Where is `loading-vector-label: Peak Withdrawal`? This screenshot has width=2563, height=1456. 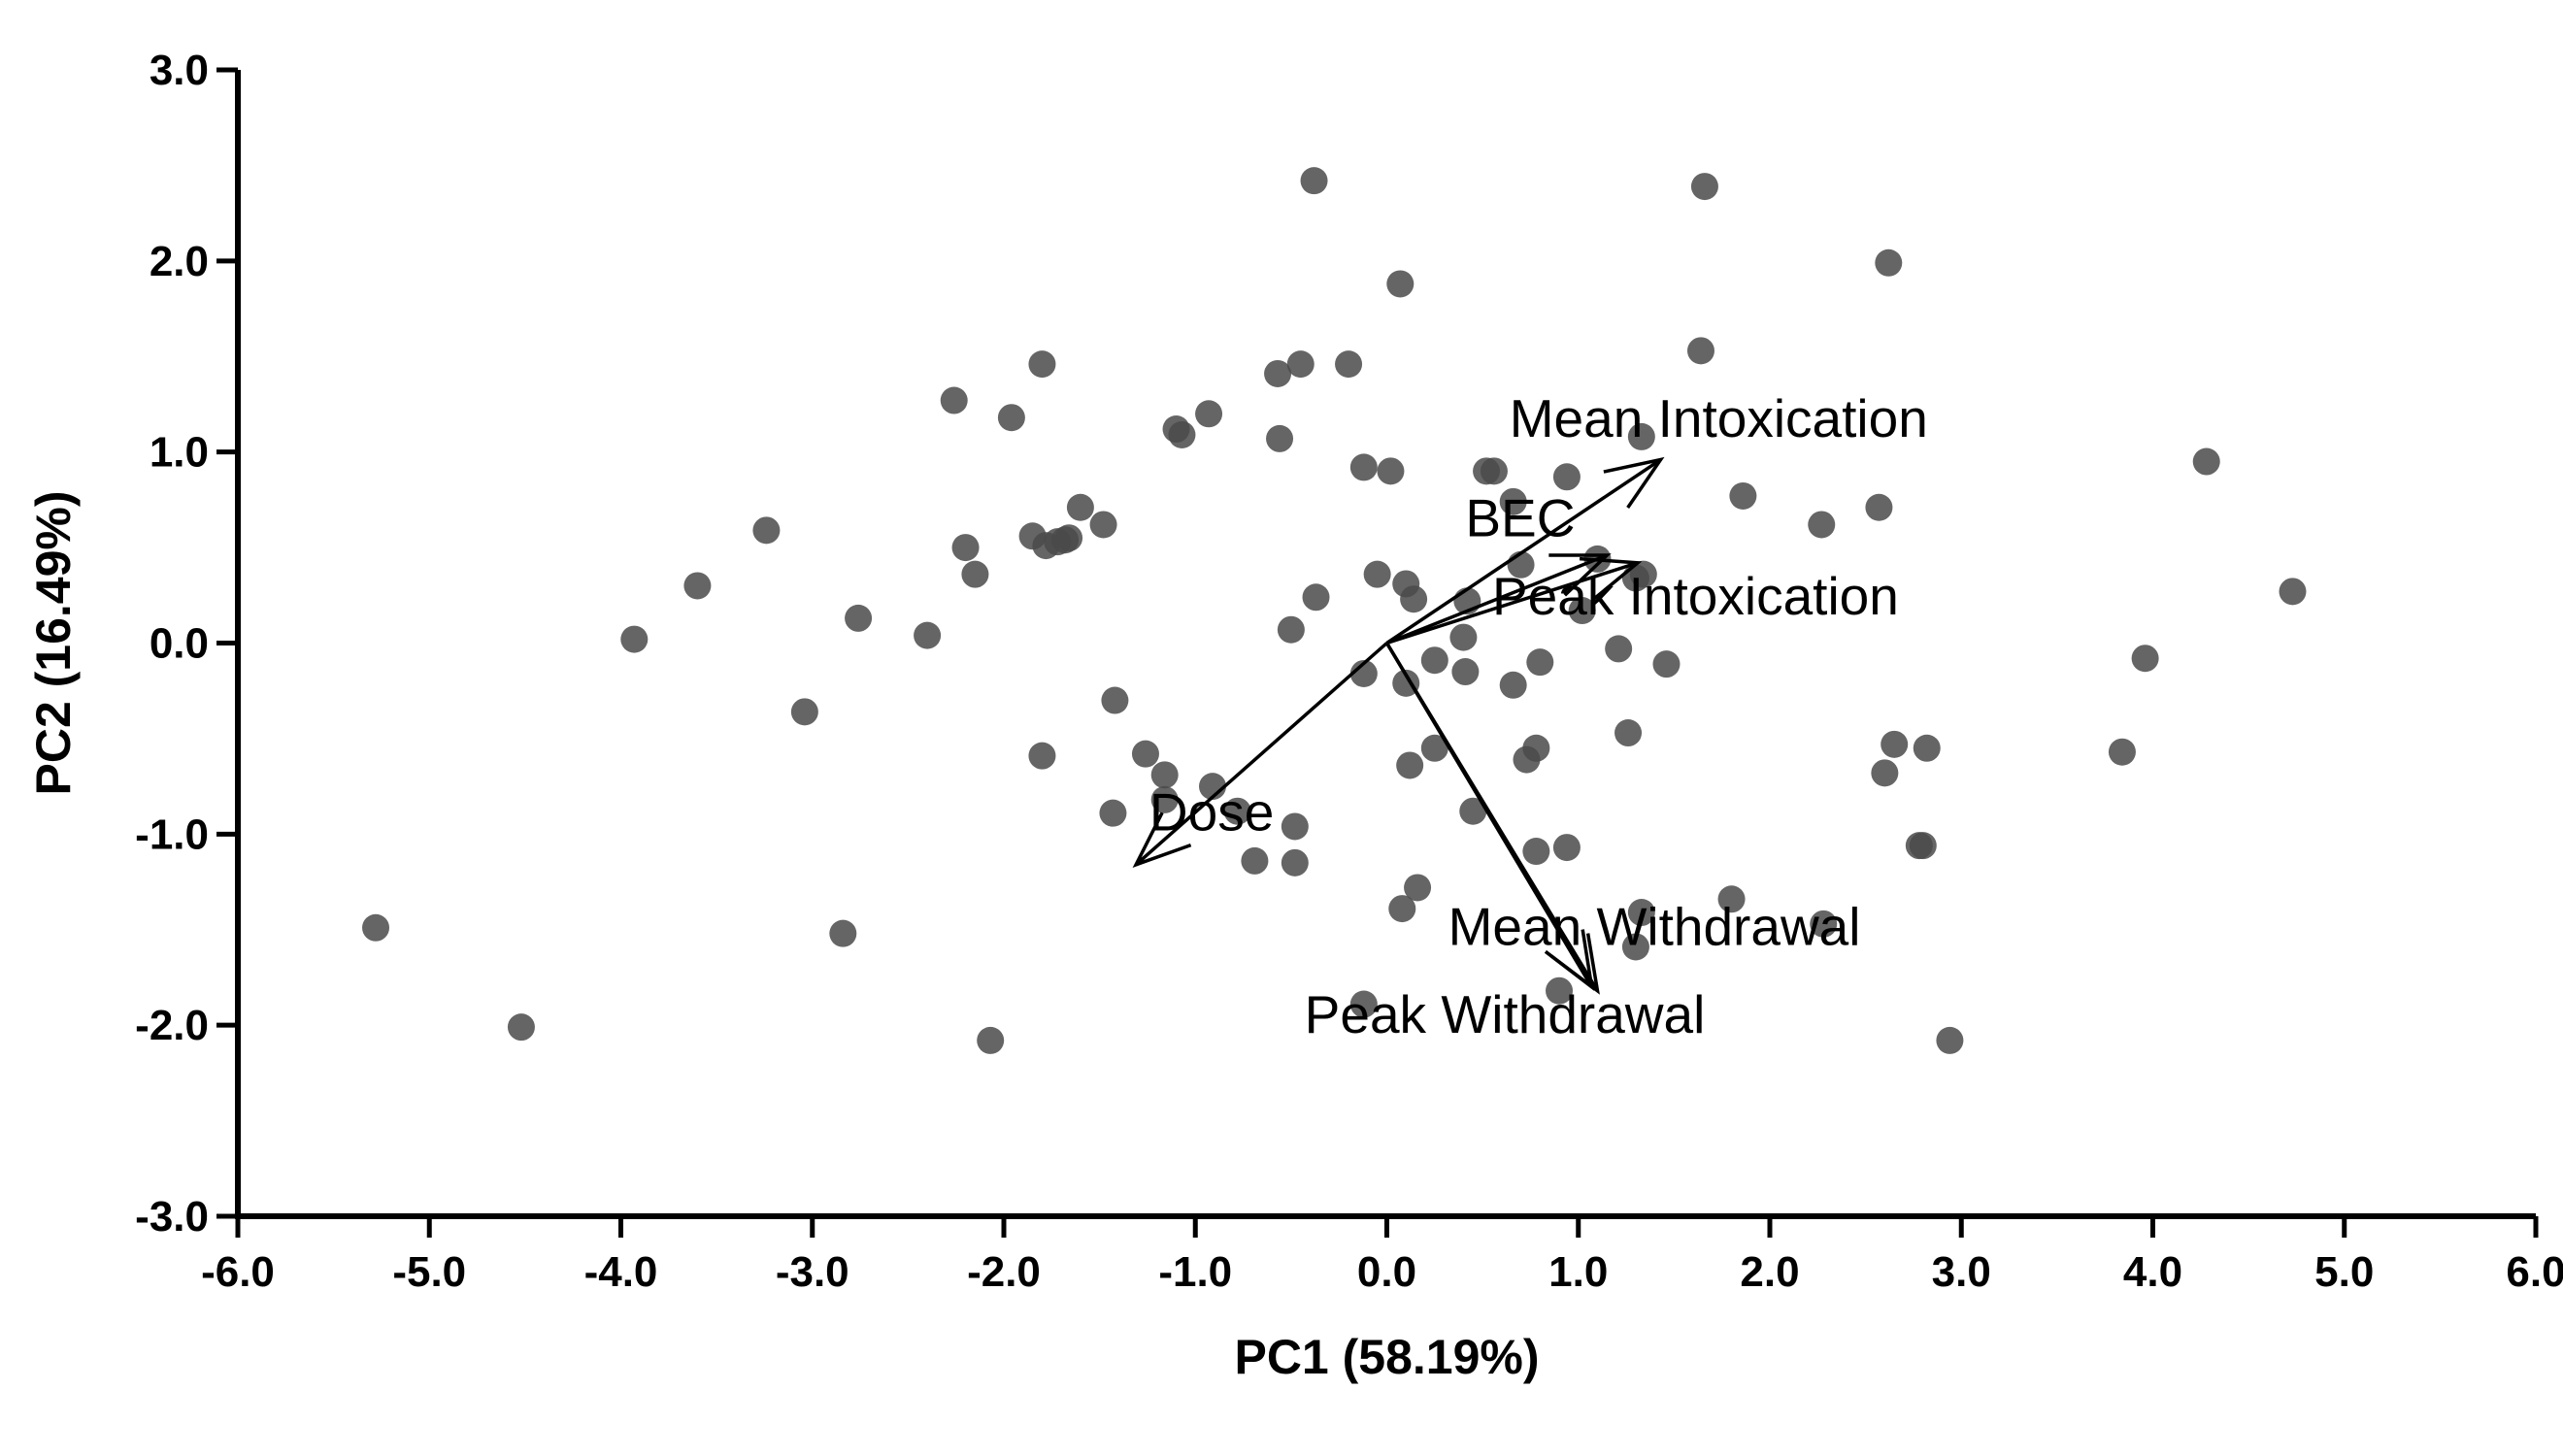 loading-vector-label: Peak Withdrawal is located at coordinates (1505, 1014).